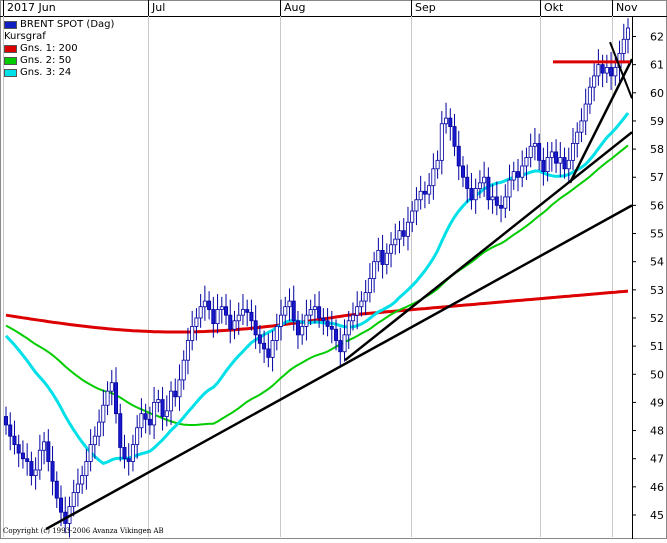 The width and height of the screenshot is (667, 543). What do you see at coordinates (46, 72) in the screenshot?
I see `legend-label-ma24: Gns. 3: 24` at bounding box center [46, 72].